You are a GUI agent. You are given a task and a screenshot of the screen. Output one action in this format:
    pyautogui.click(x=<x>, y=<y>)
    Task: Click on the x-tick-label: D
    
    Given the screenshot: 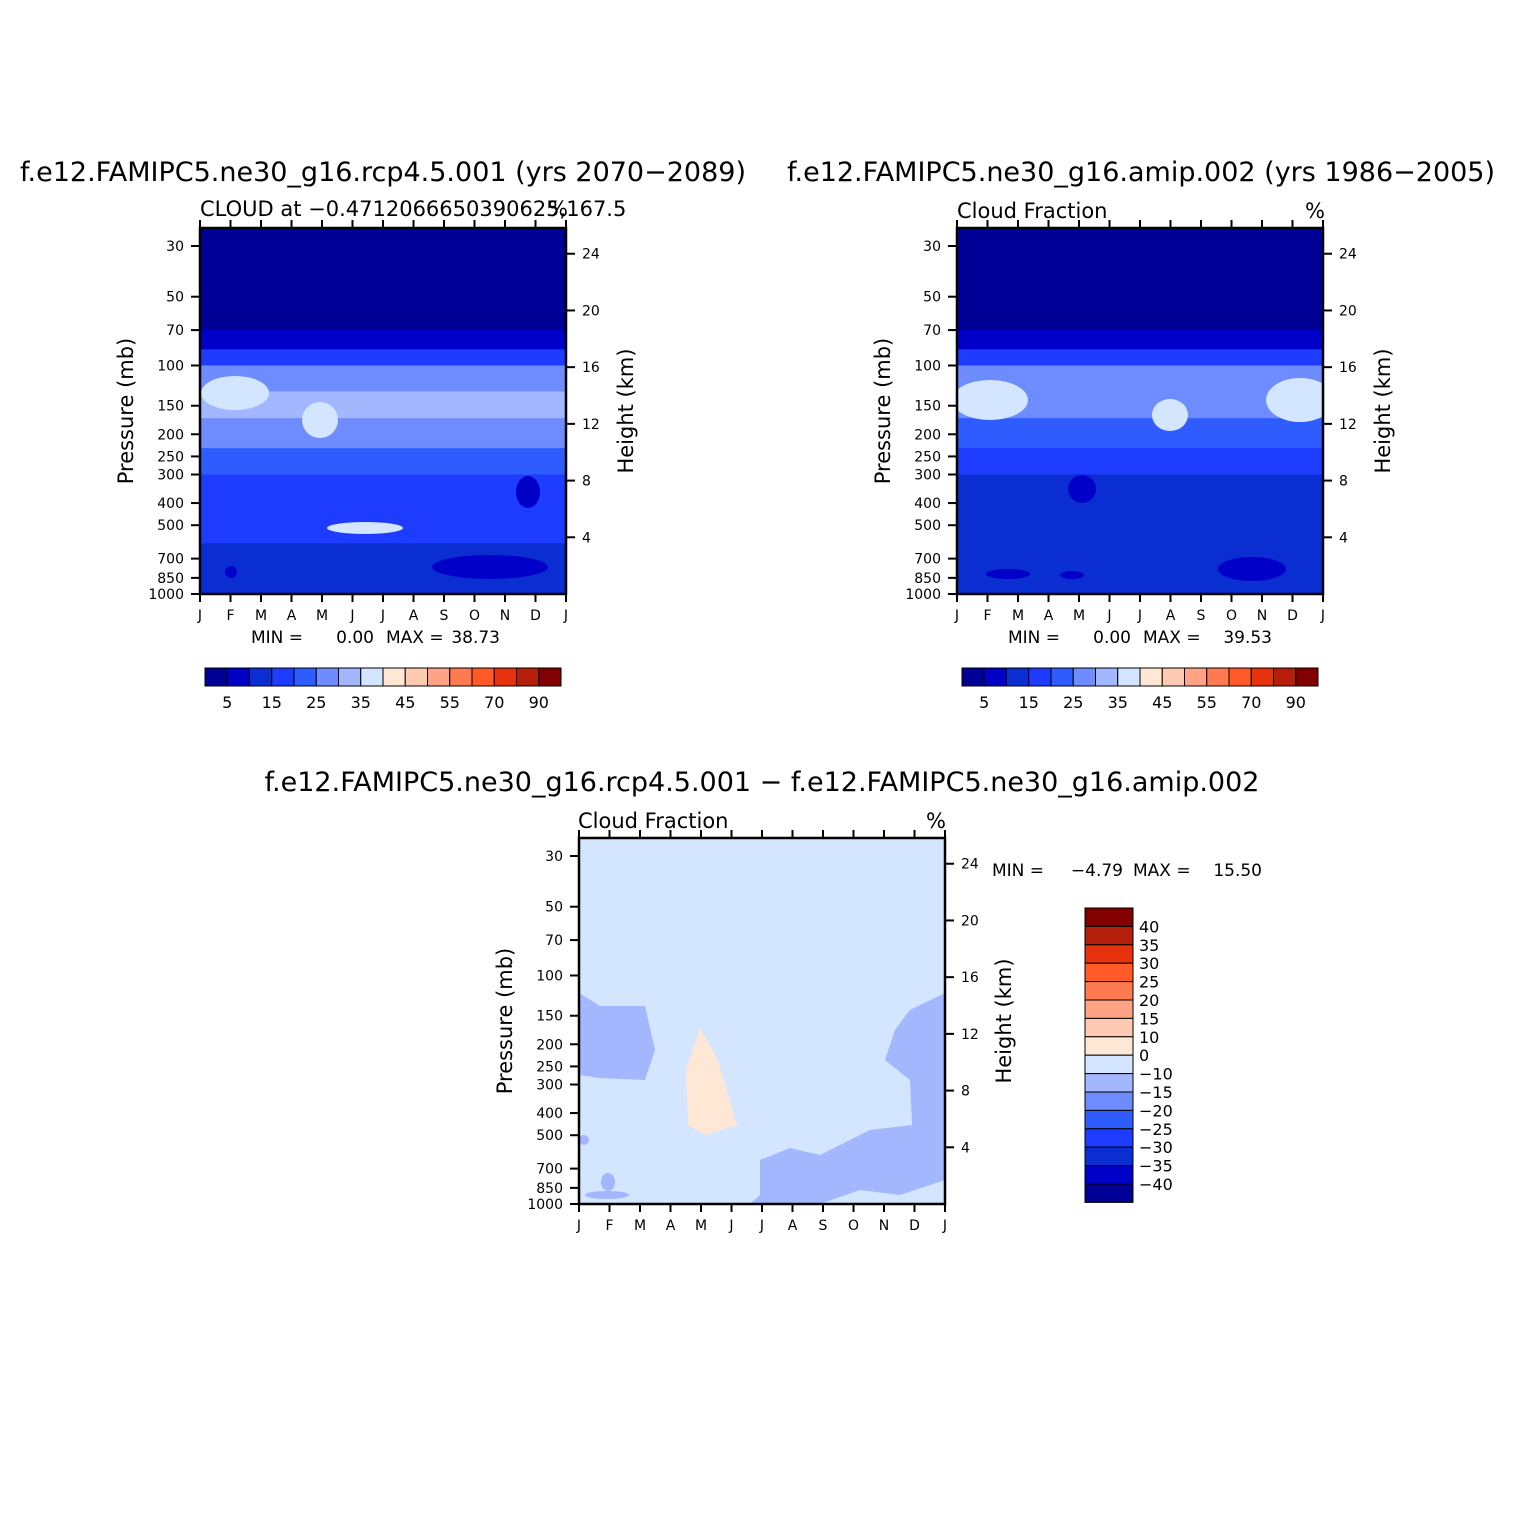 What is the action you would take?
    pyautogui.click(x=914, y=1226)
    